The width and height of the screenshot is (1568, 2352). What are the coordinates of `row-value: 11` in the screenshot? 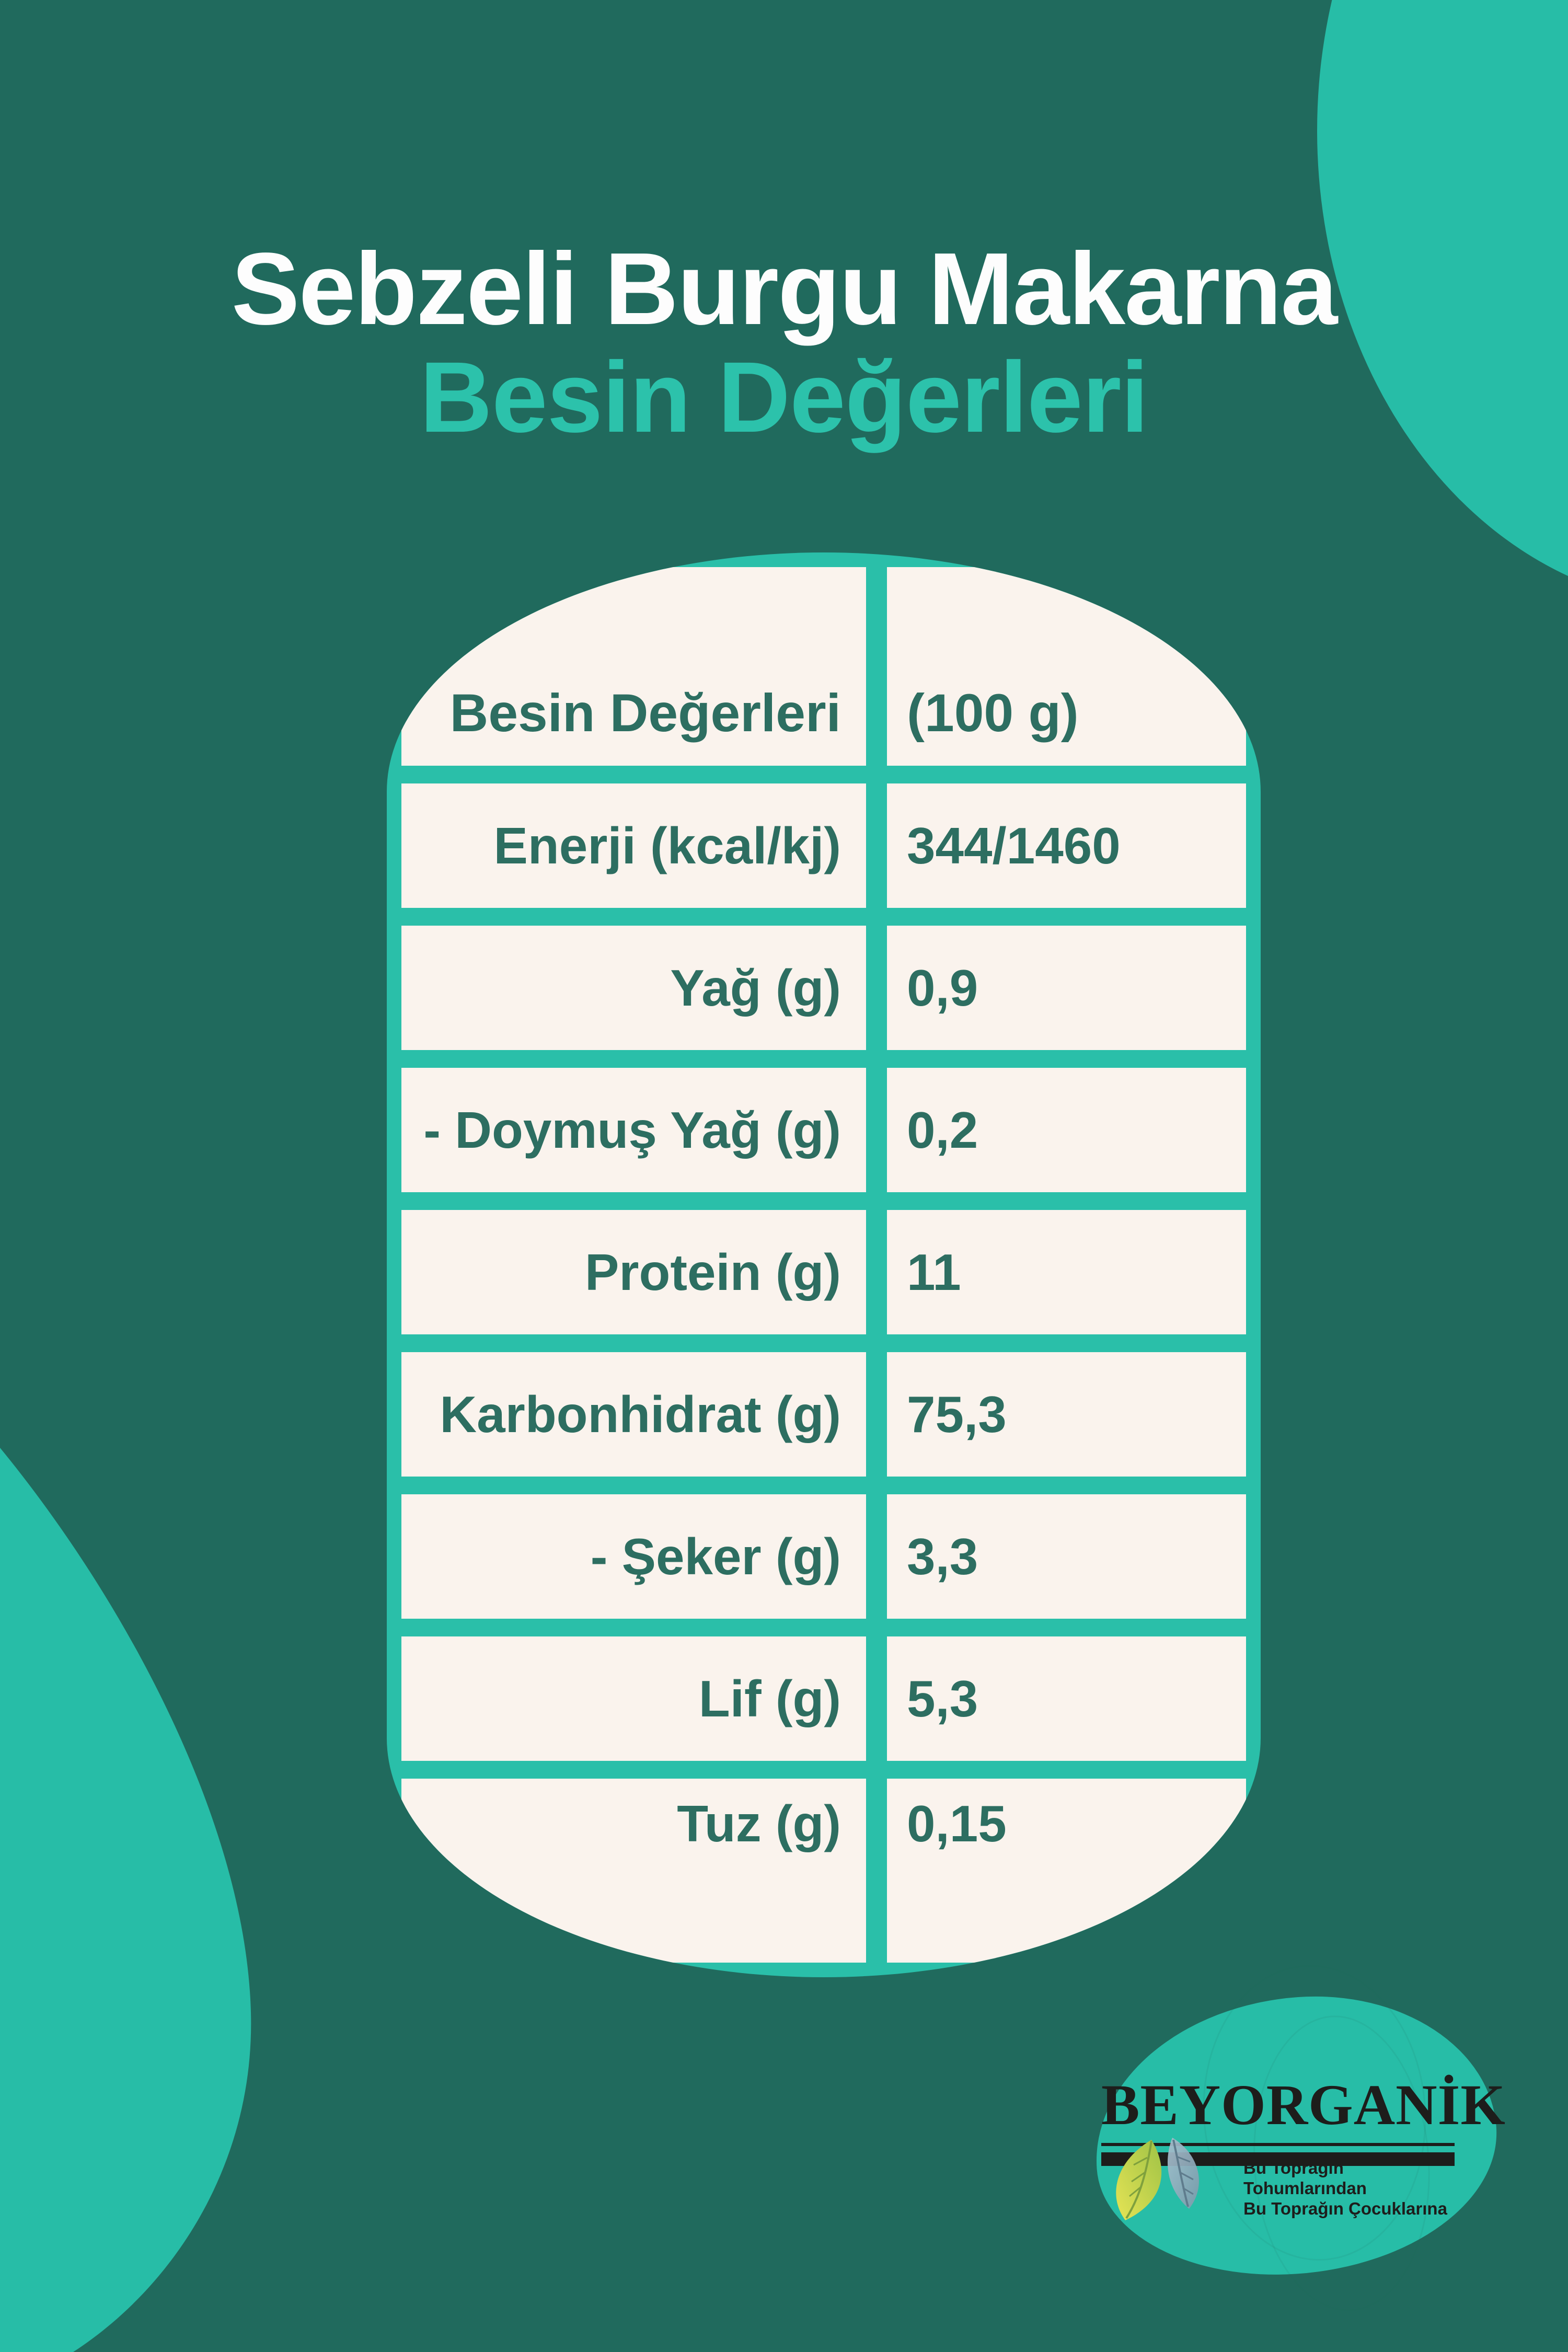 It's located at (1066, 1272).